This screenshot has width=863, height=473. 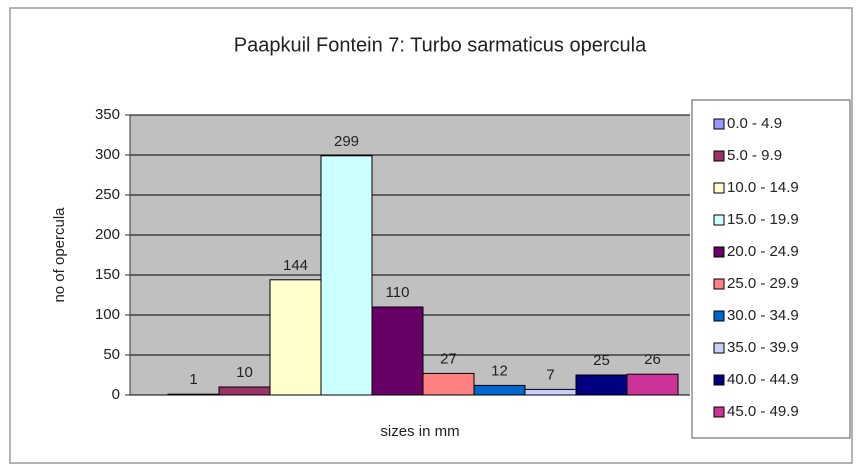 I want to click on data-label: 144, so click(x=295, y=265).